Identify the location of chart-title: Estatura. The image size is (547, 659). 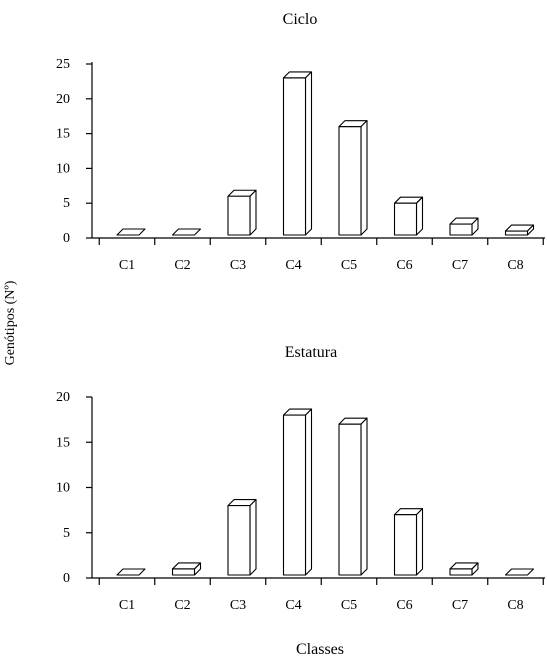
(311, 352).